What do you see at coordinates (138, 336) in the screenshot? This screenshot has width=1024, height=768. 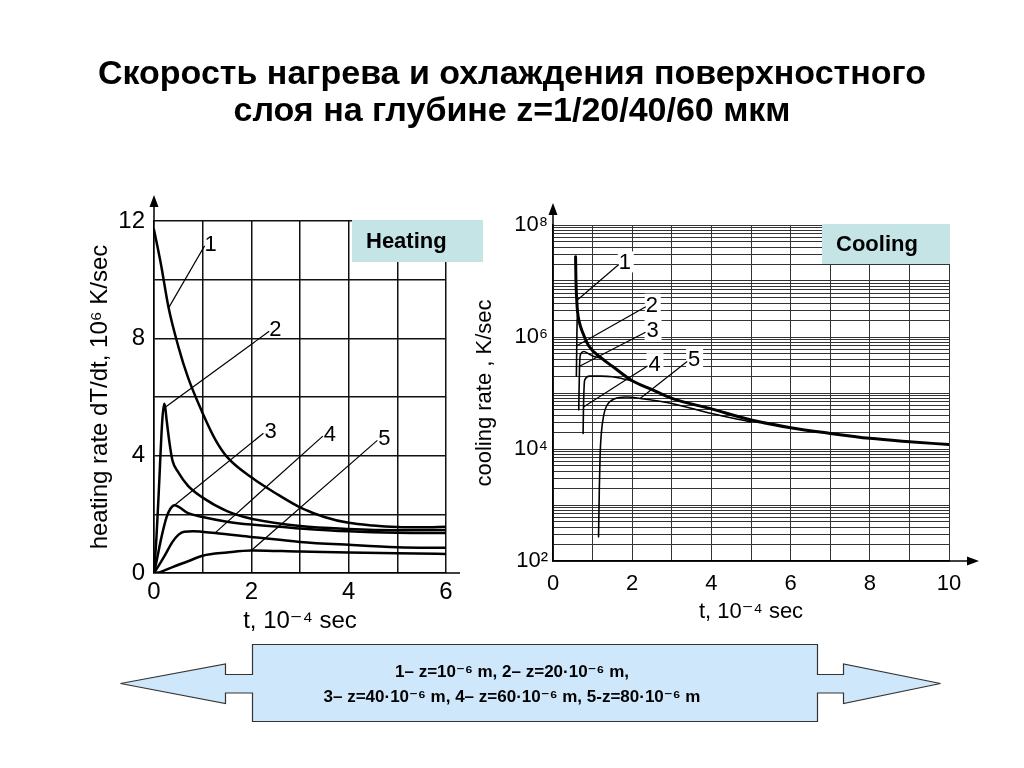 I see `y-tick-label: 8` at bounding box center [138, 336].